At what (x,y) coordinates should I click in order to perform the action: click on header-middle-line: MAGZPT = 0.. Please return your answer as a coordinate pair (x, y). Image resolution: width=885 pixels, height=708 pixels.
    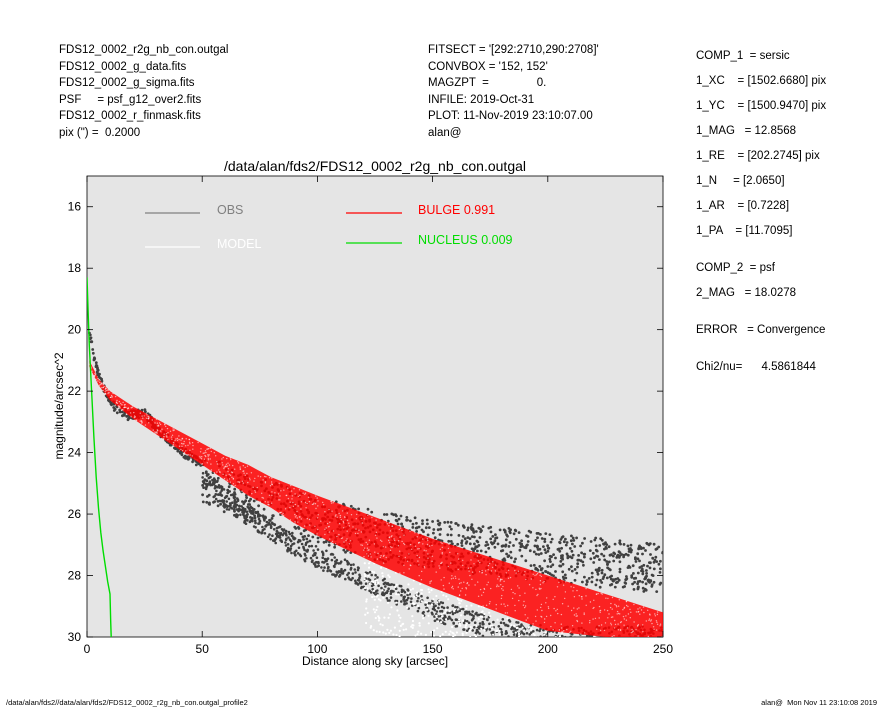
    Looking at the image, I should click on (487, 83).